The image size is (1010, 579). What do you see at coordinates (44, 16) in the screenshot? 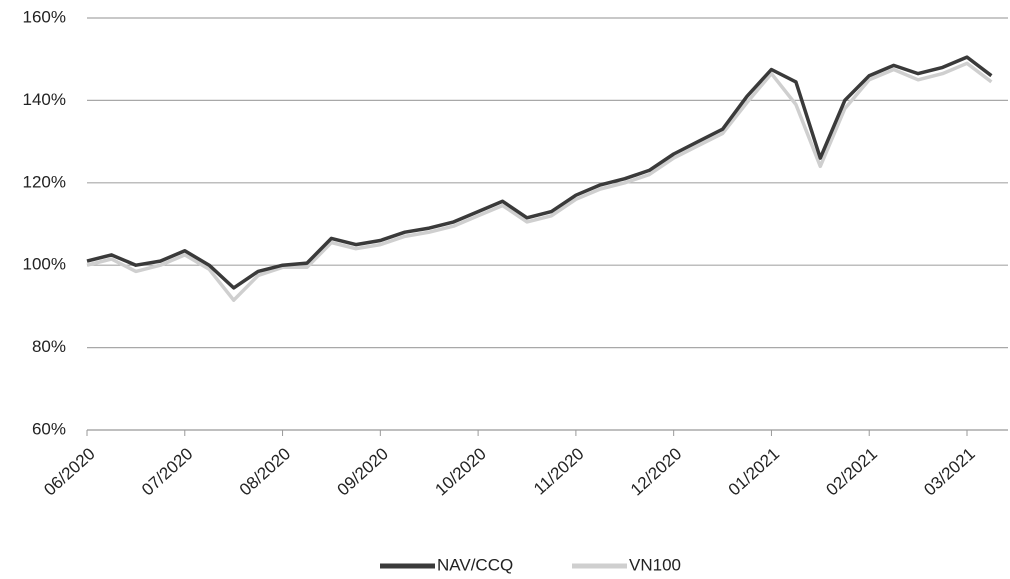
I see `y-tick-label: 160%` at bounding box center [44, 16].